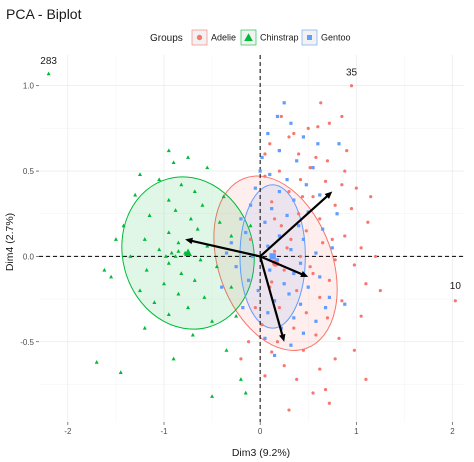  Describe the element at coordinates (199, 37) in the screenshot. I see `legend-swatch-adelie` at that location.